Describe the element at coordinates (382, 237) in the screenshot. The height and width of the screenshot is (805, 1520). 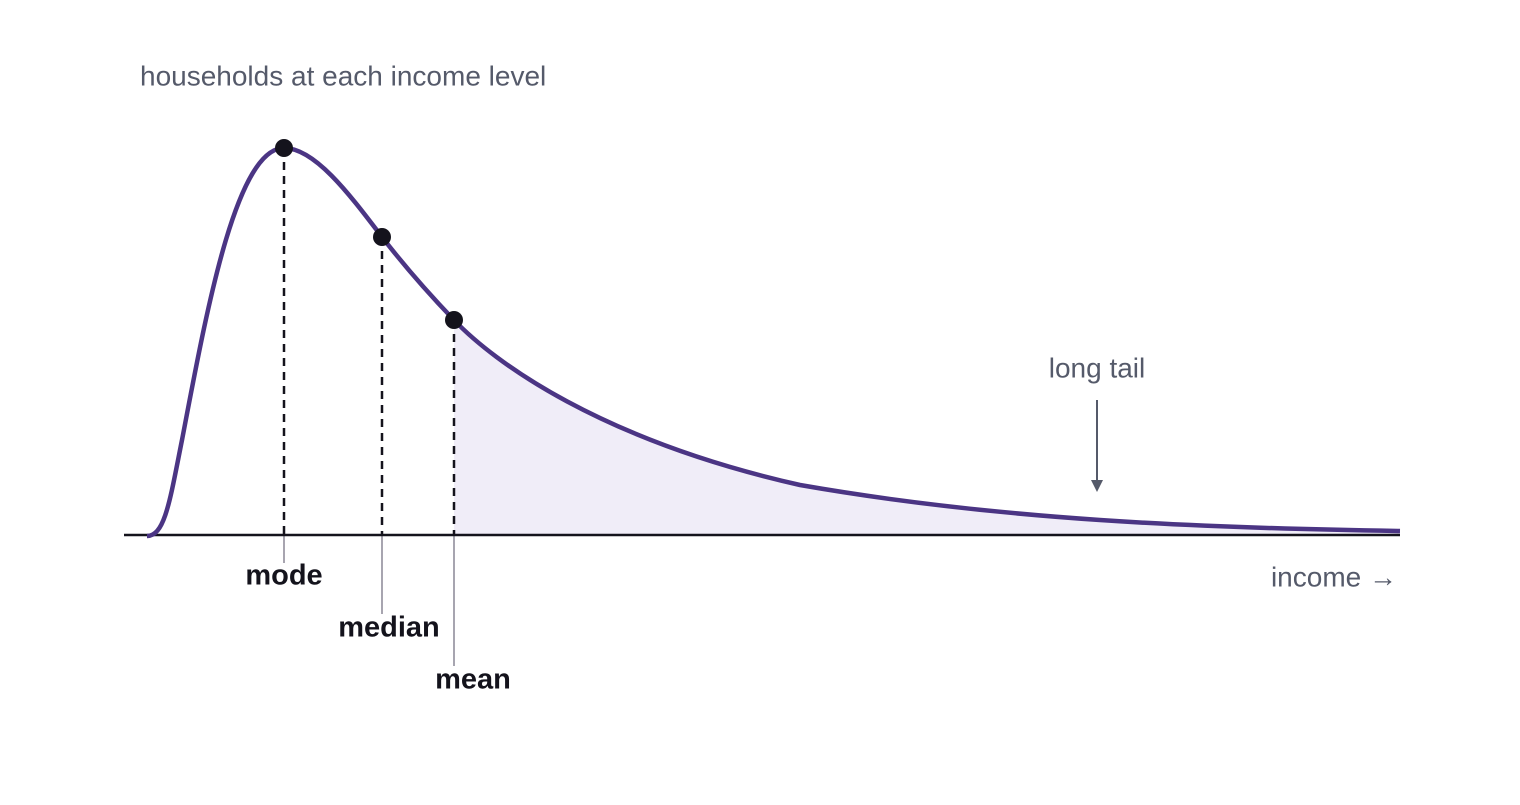
I see `median-point` at that location.